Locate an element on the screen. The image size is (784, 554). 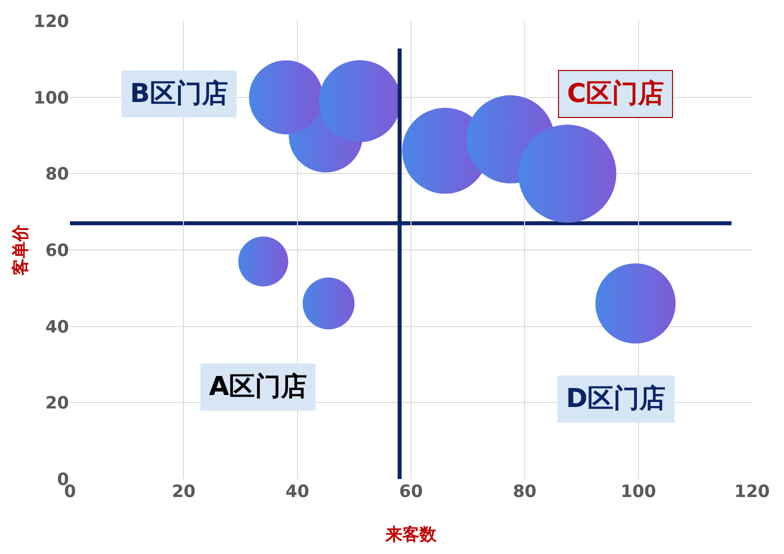
y-tick-label: 120 is located at coordinates (52, 22).